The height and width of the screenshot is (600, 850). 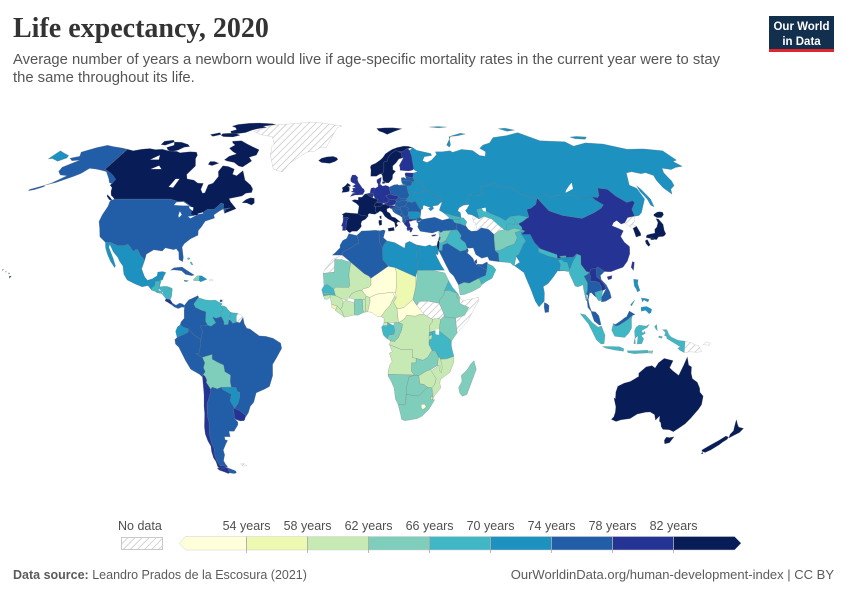 I want to click on svg-text: 70 years, so click(x=491, y=526).